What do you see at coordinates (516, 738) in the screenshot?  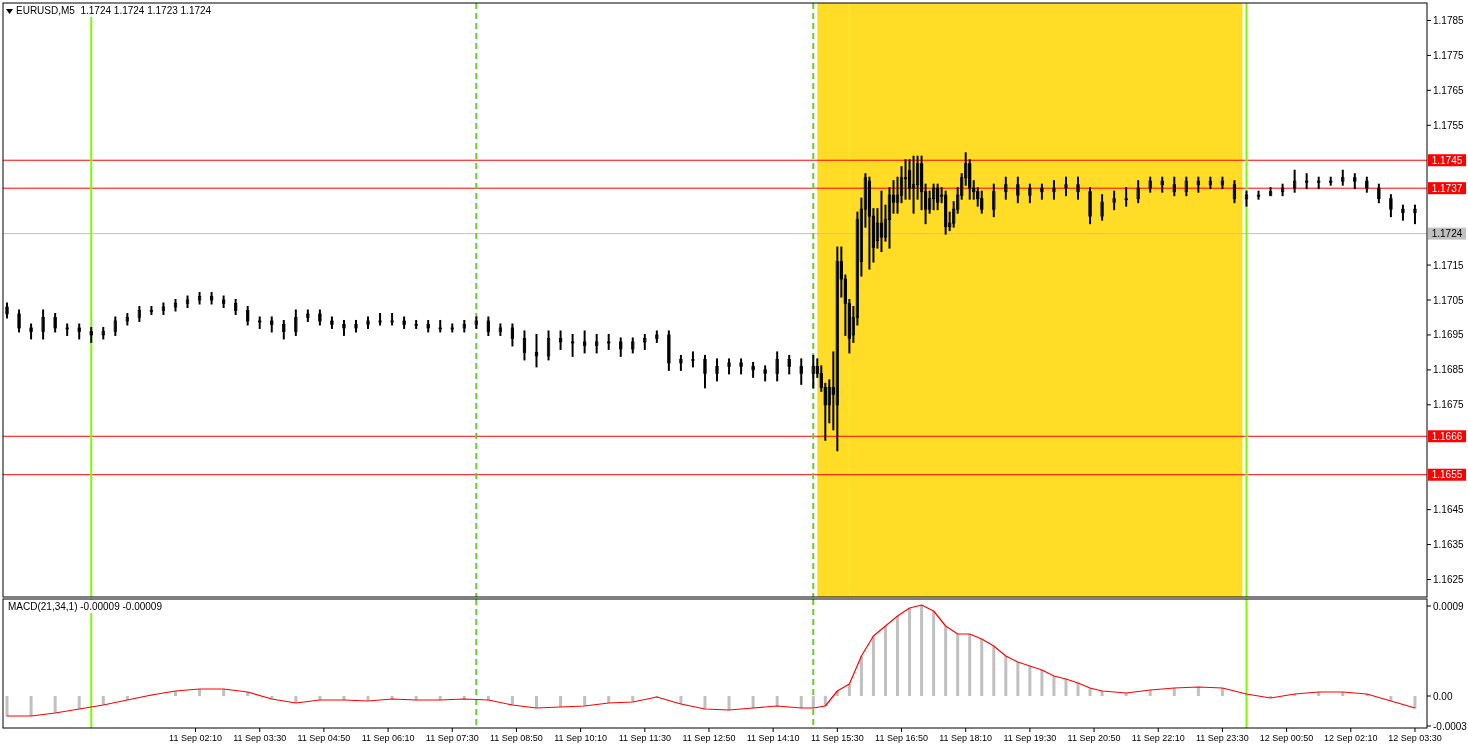 I see `x-tick-label: 11 Sep 08:50` at bounding box center [516, 738].